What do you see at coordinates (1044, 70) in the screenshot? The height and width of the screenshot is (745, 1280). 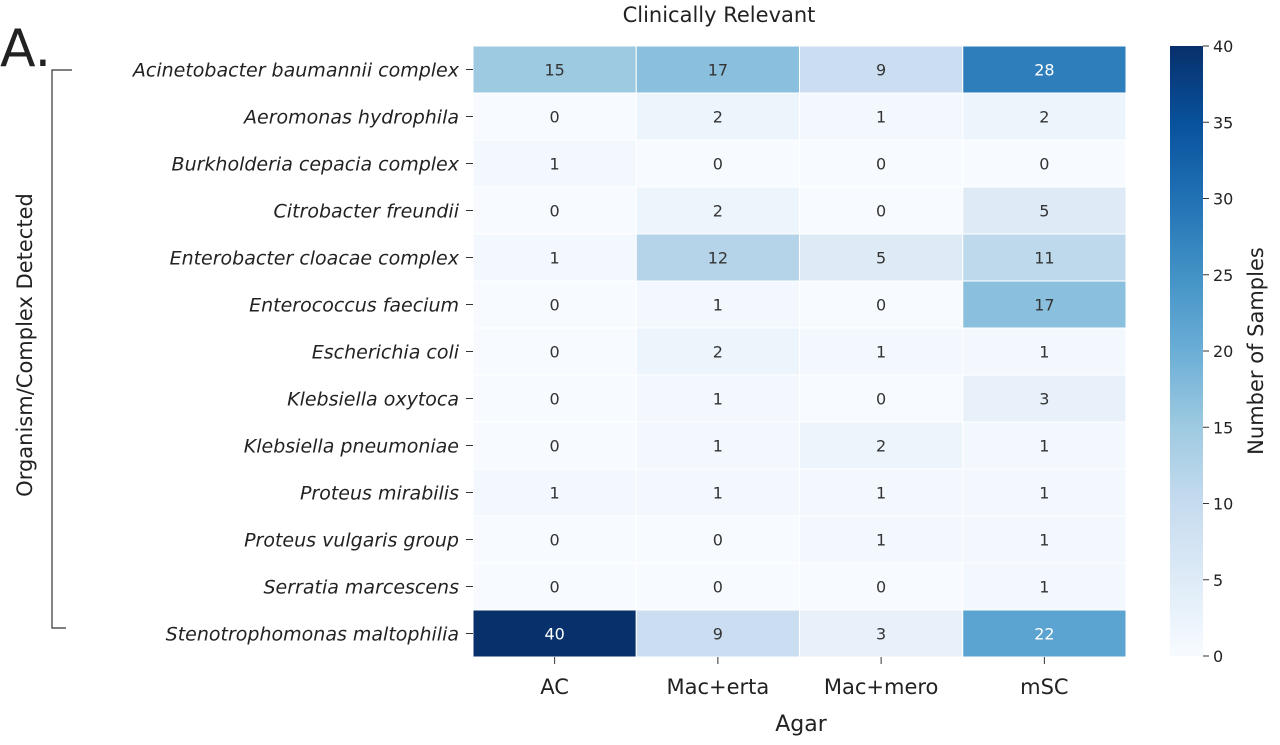 I see `cell-value-label: 28` at bounding box center [1044, 70].